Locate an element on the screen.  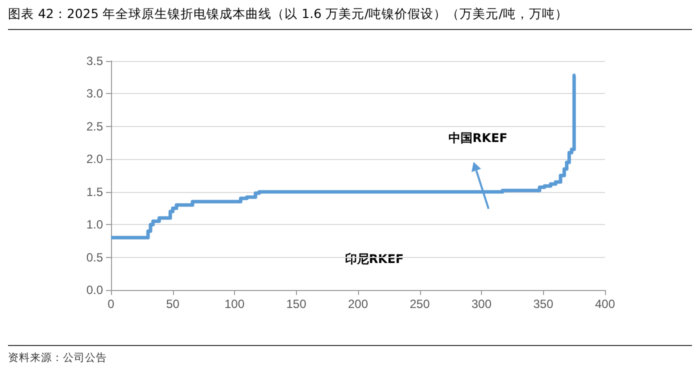
annotation: 中国RKEF is located at coordinates (478, 137).